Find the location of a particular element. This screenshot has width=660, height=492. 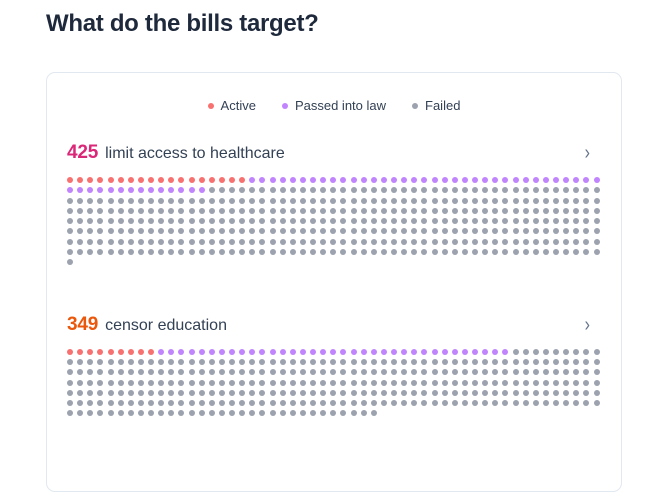

section-header-healthcare: 425 limit access to healthcare › is located at coordinates (334, 153).